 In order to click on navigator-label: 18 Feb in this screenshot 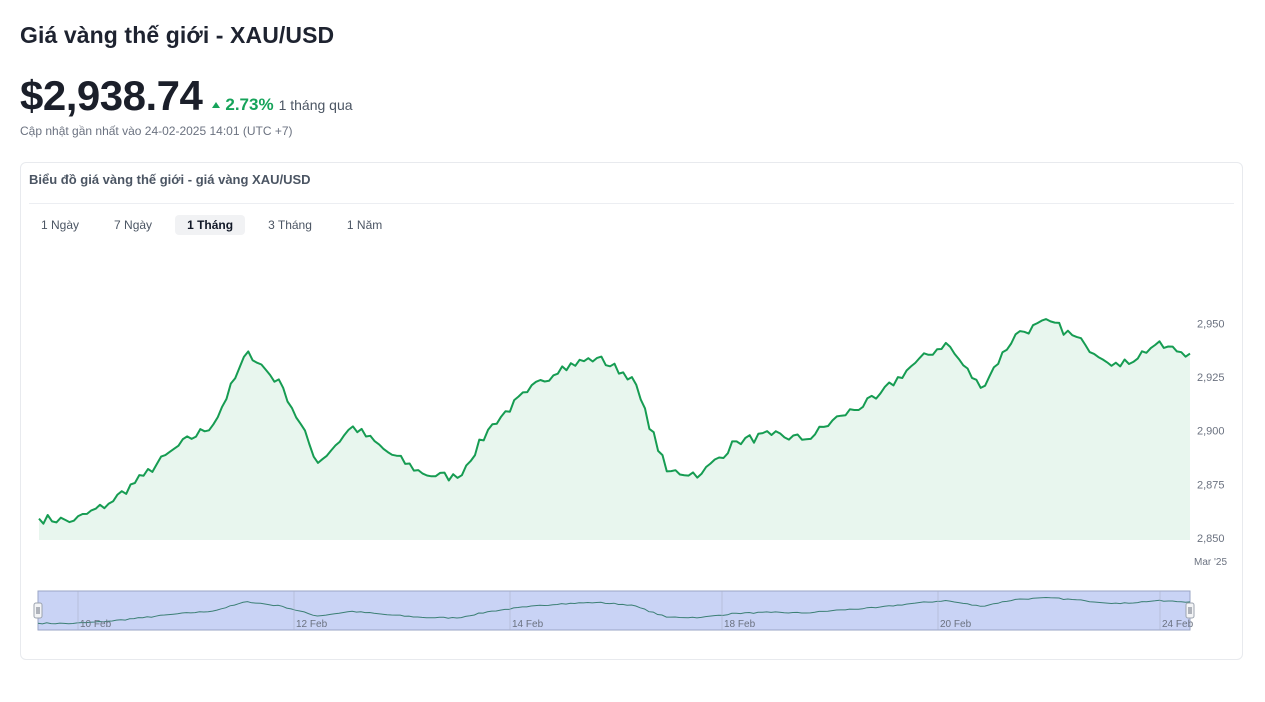, I will do `click(740, 624)`.